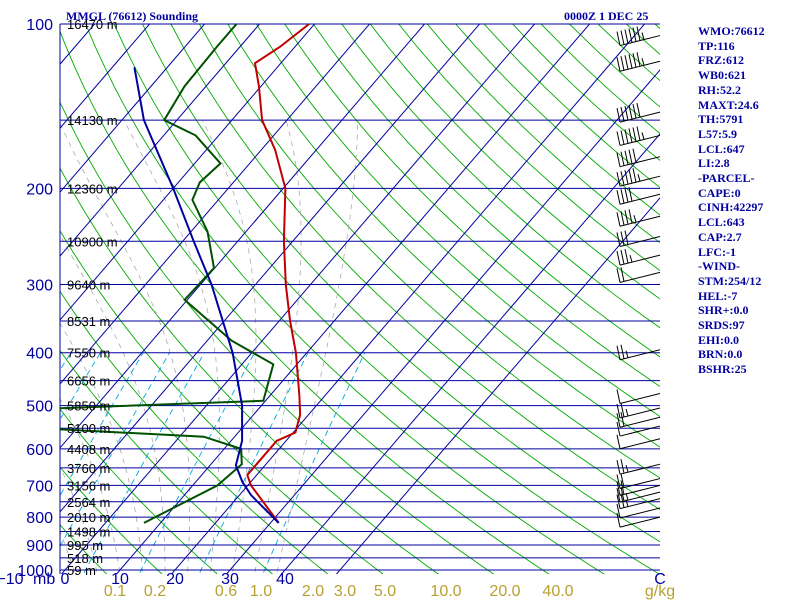  Describe the element at coordinates (722, 75) in the screenshot. I see `stat-line: WB0:621` at that location.